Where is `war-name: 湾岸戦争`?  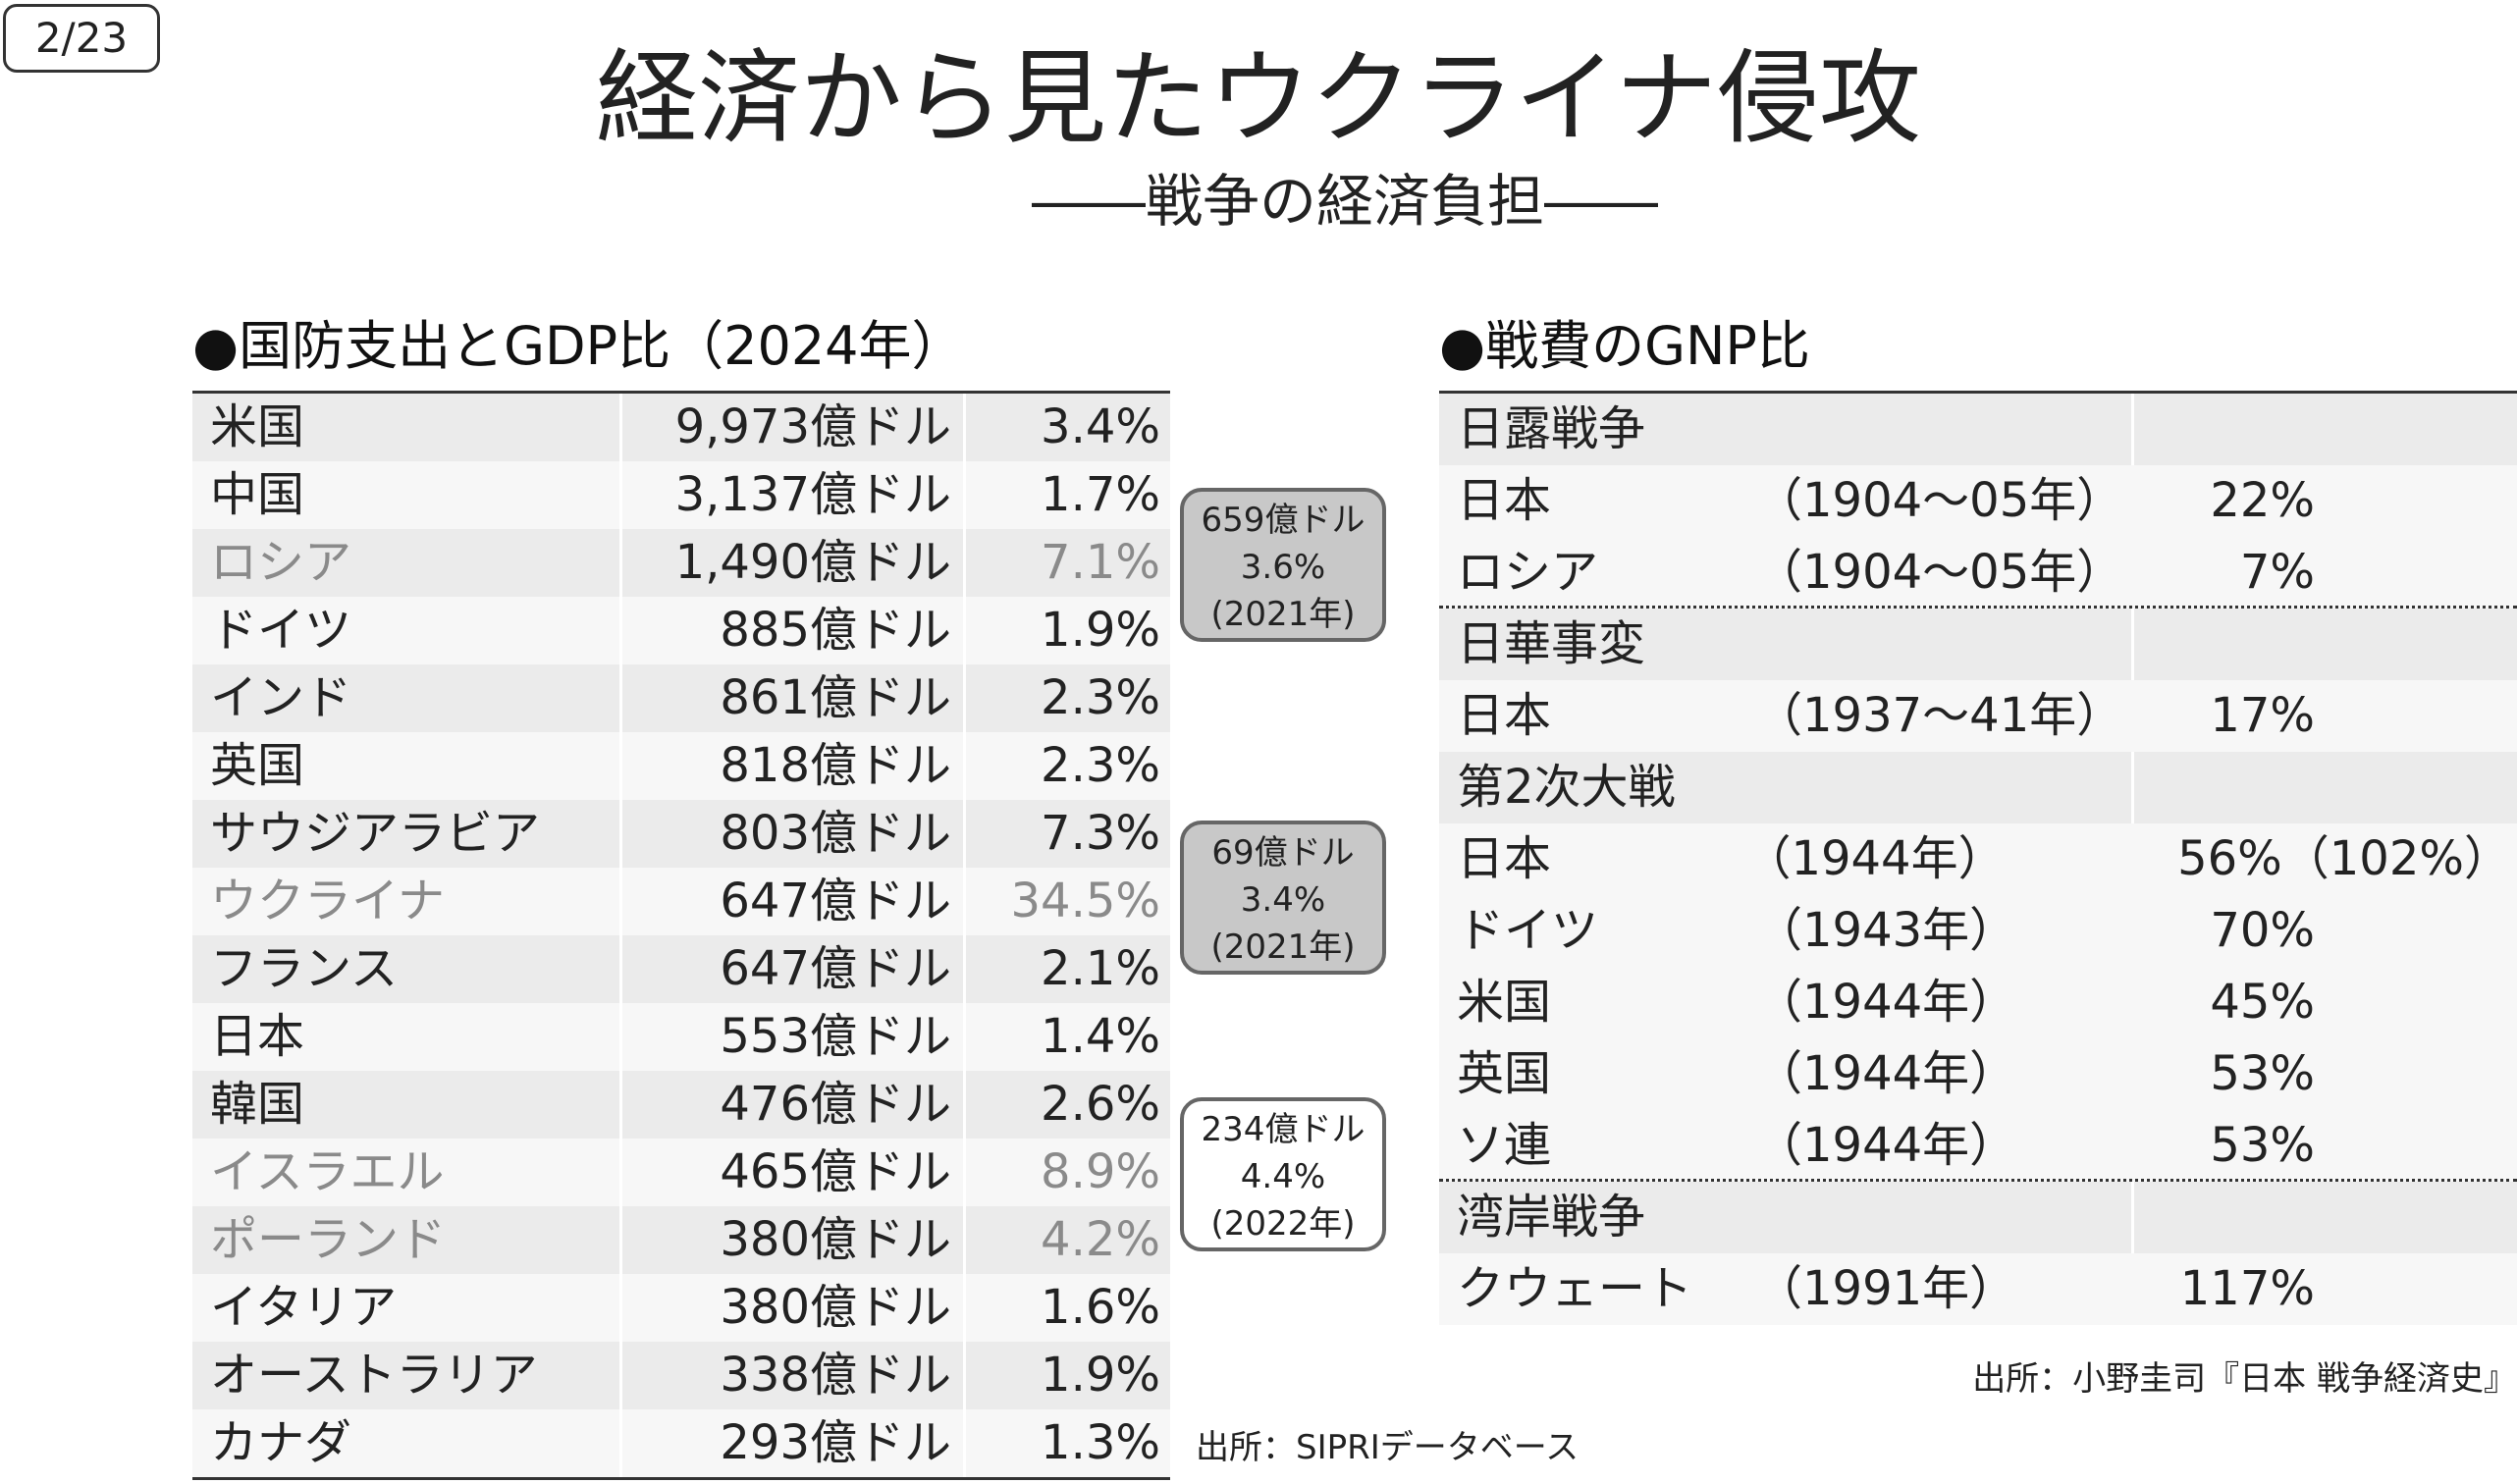
war-name: 湾岸戦争 is located at coordinates (1786, 1217).